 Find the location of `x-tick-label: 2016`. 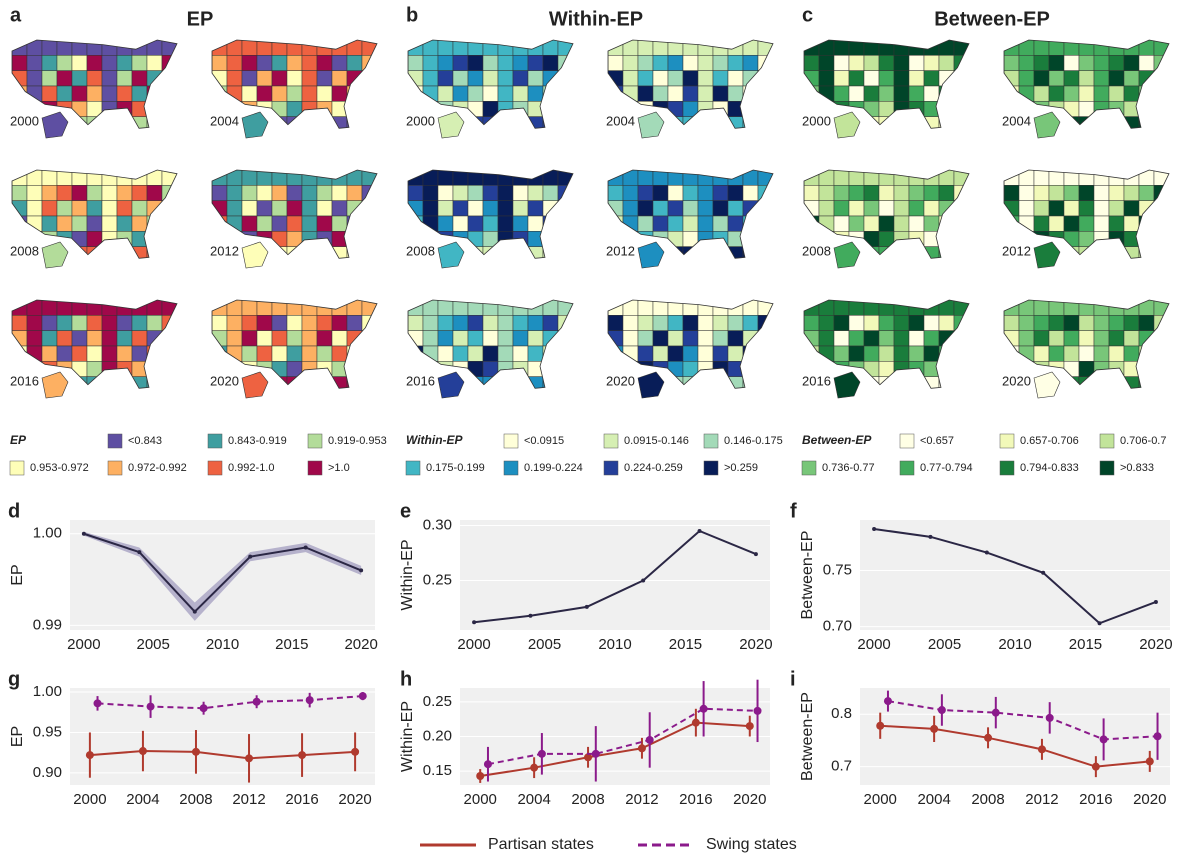

x-tick-label: 2016 is located at coordinates (301, 799).